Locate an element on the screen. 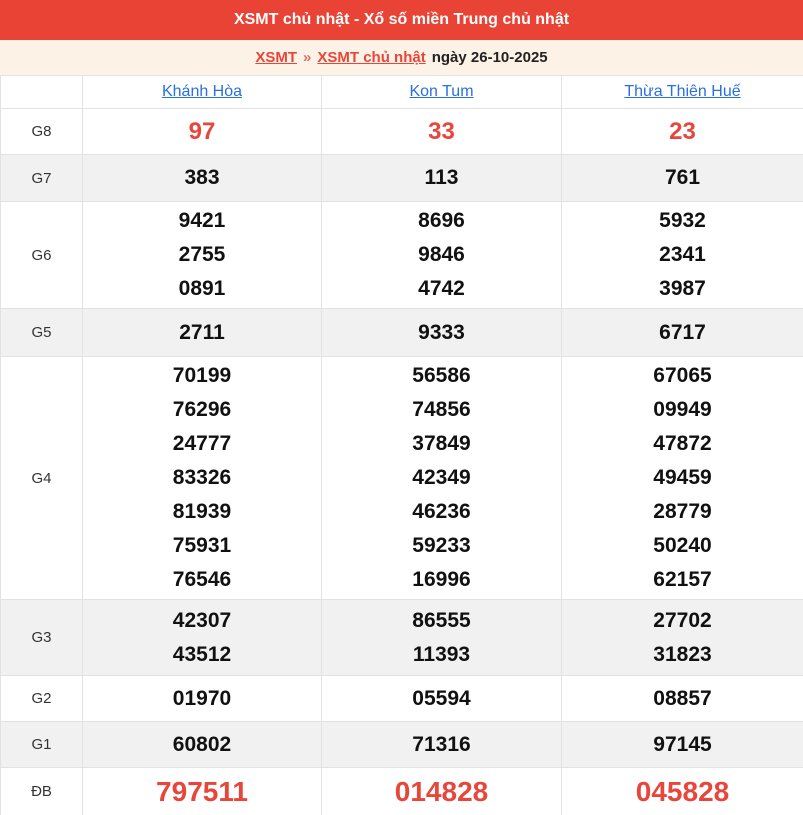 This screenshot has width=803, height=815. prize-number: 0891 is located at coordinates (202, 288).